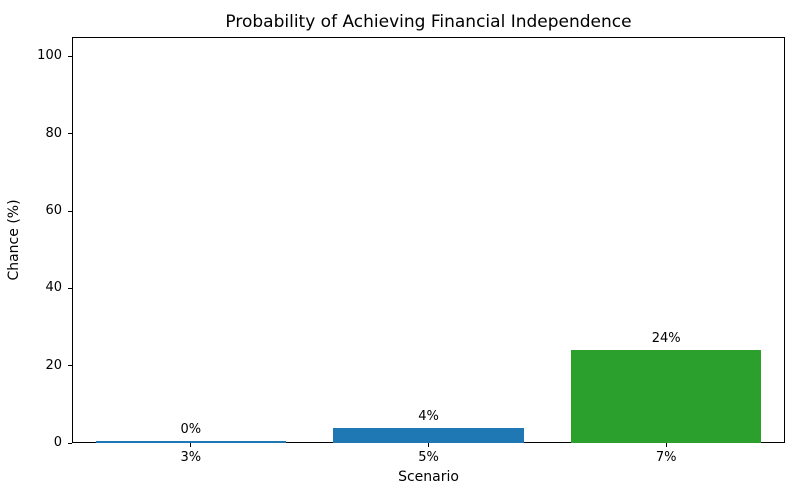  I want to click on y-tick-label: 100, so click(49, 56).